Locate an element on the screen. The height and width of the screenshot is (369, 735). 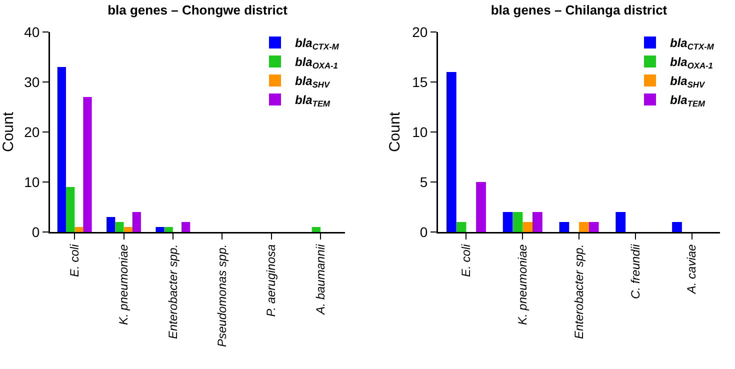
x-tick-label: P. aeruginosa is located at coordinates (271, 280).